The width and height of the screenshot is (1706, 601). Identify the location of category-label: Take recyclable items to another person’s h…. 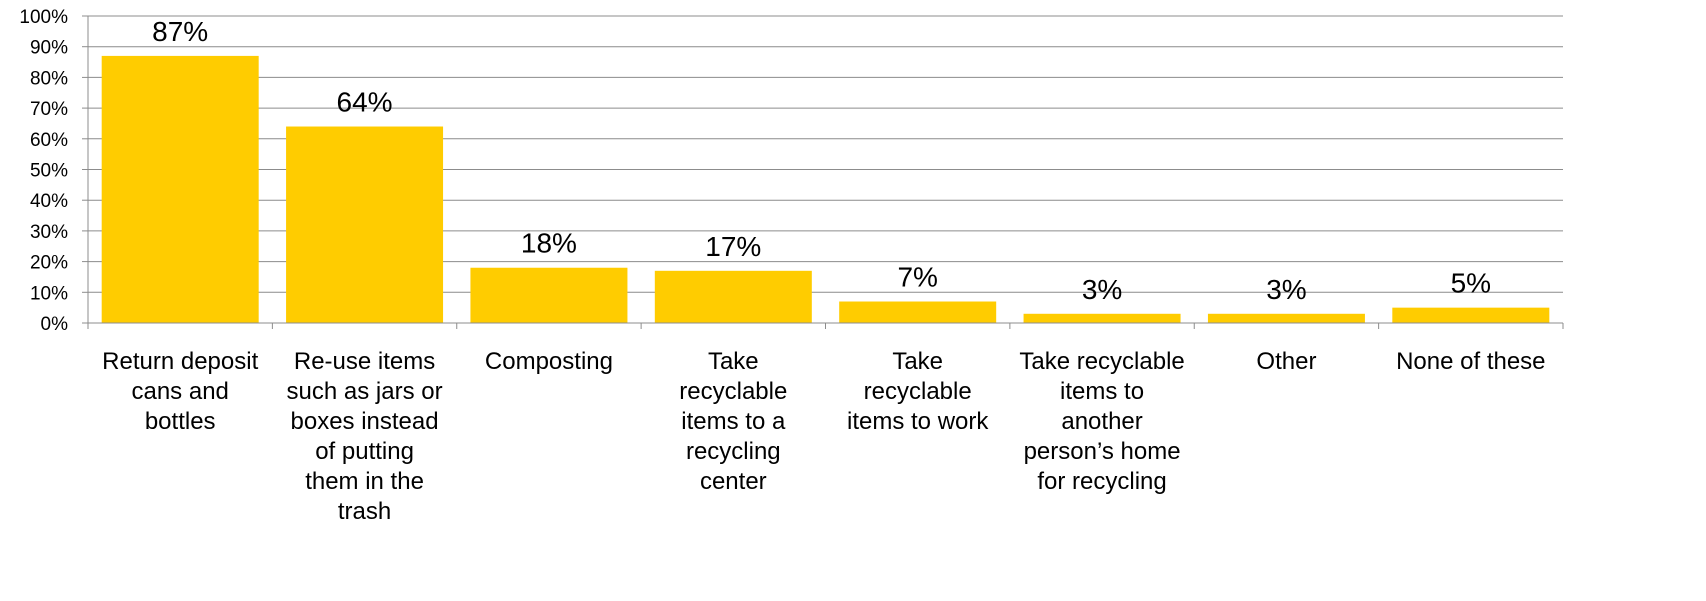
(1101, 421).